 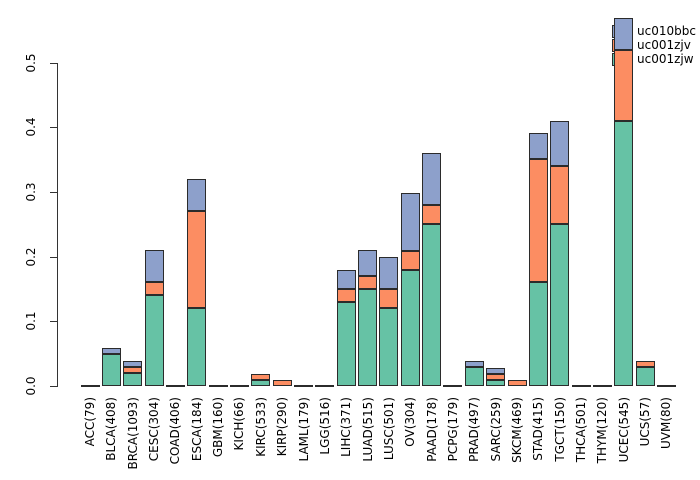 I want to click on x-axis-label-UCS(57): UCS(57), so click(x=645, y=422).